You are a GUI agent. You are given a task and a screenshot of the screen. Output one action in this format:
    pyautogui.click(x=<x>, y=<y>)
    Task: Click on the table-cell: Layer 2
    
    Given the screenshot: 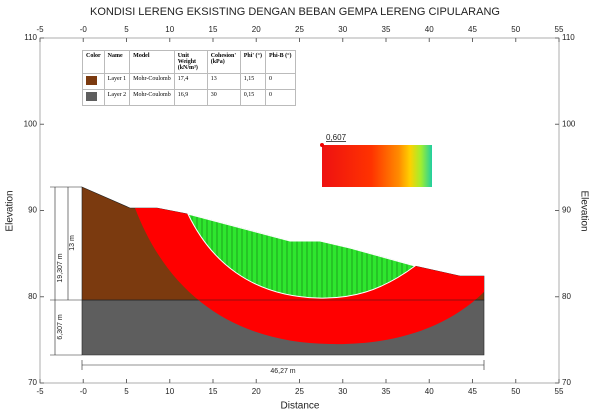 What is the action you would take?
    pyautogui.click(x=117, y=97)
    